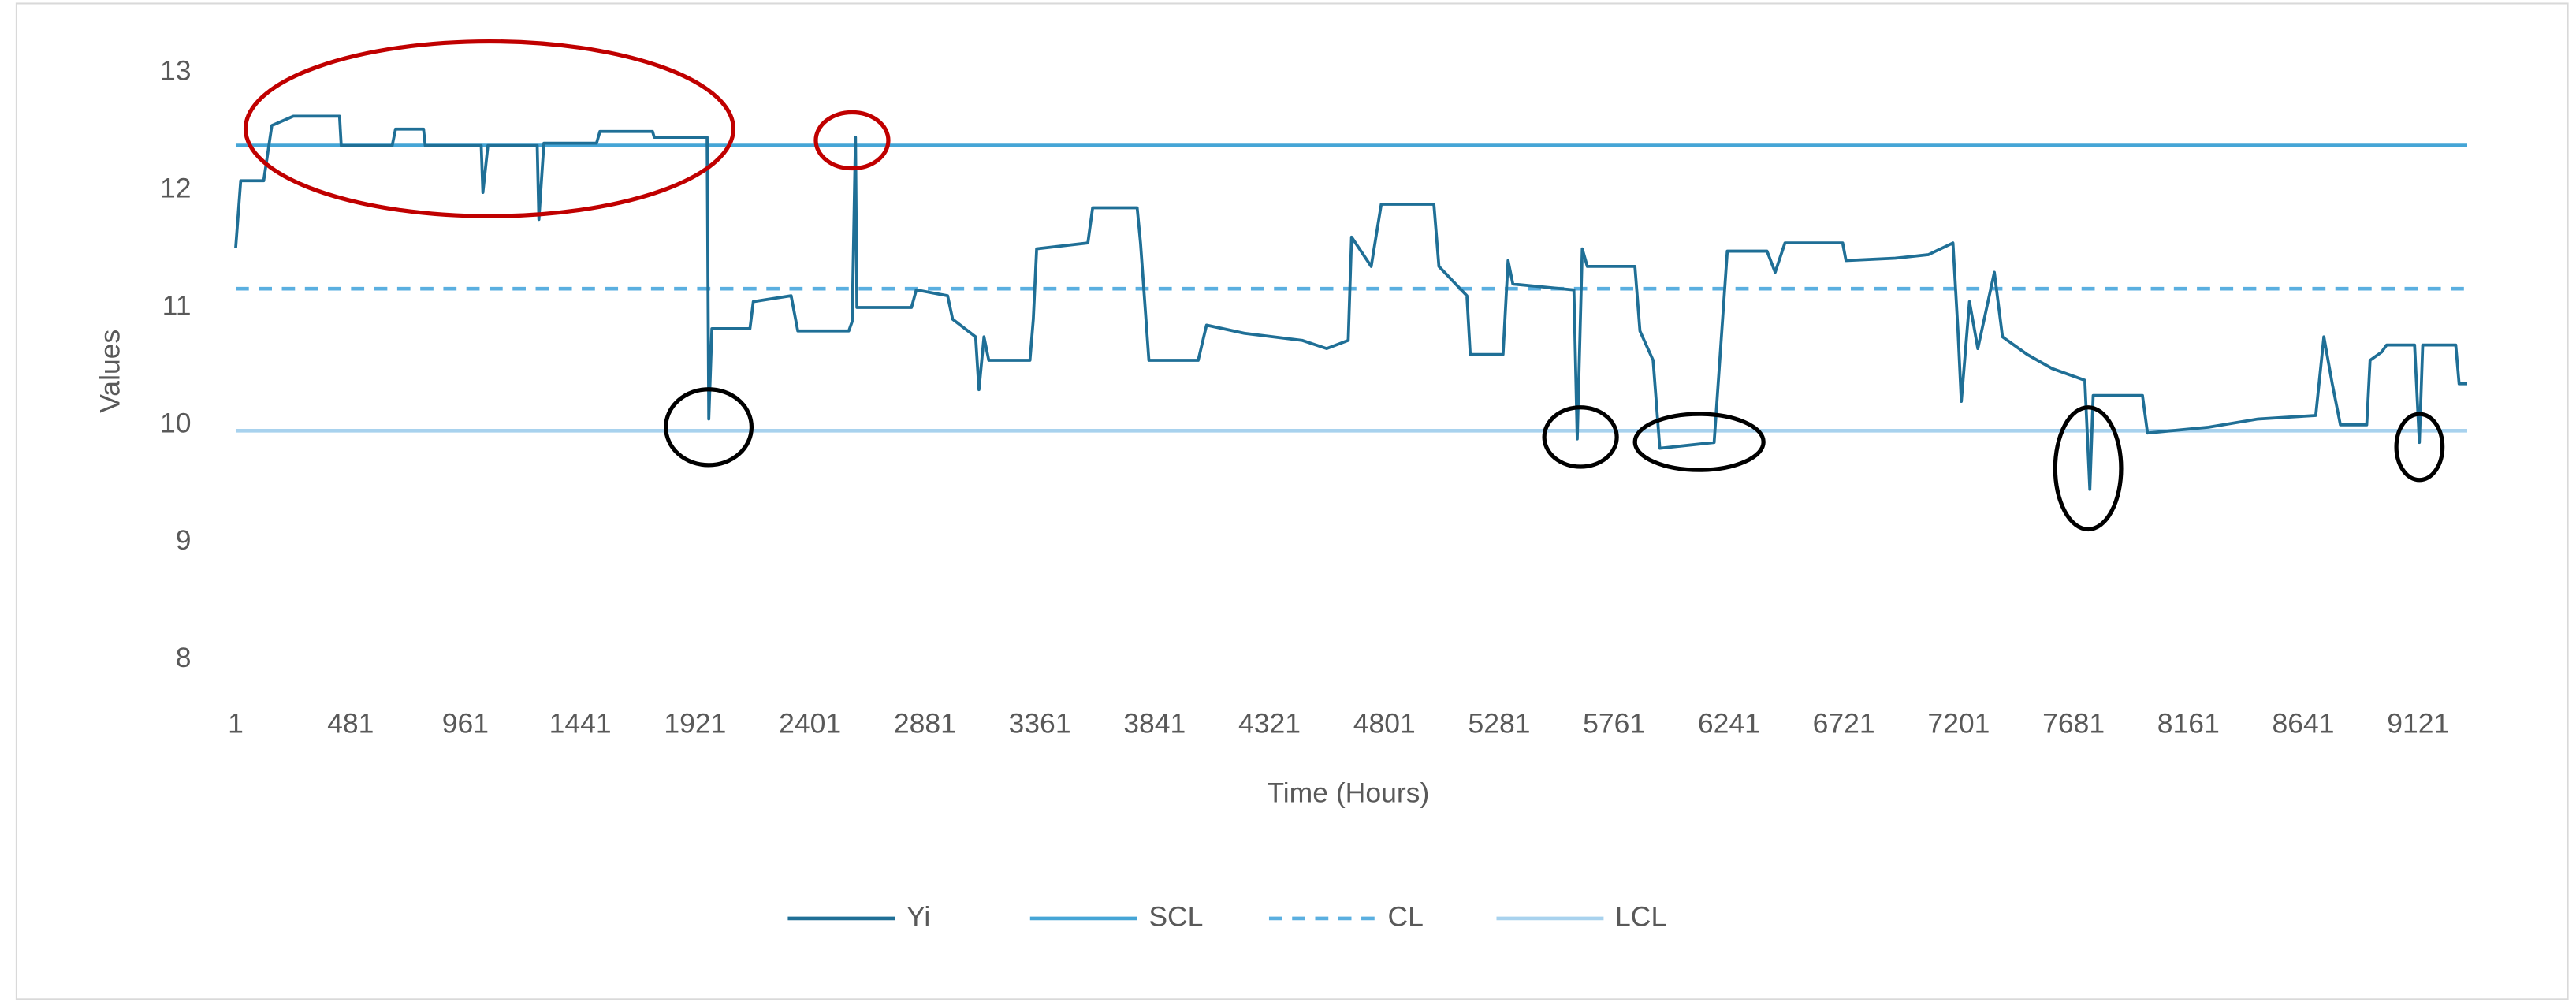 The width and height of the screenshot is (2576, 1006). What do you see at coordinates (918, 916) in the screenshot?
I see `legend-label: Yi` at bounding box center [918, 916].